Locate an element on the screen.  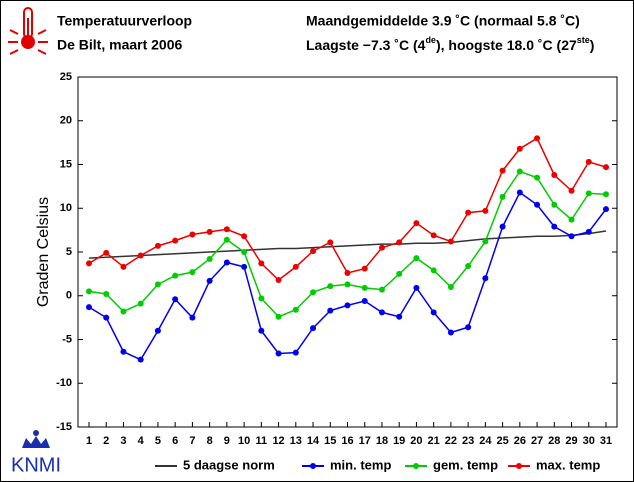
x-tick-label: 20 is located at coordinates (416, 441).